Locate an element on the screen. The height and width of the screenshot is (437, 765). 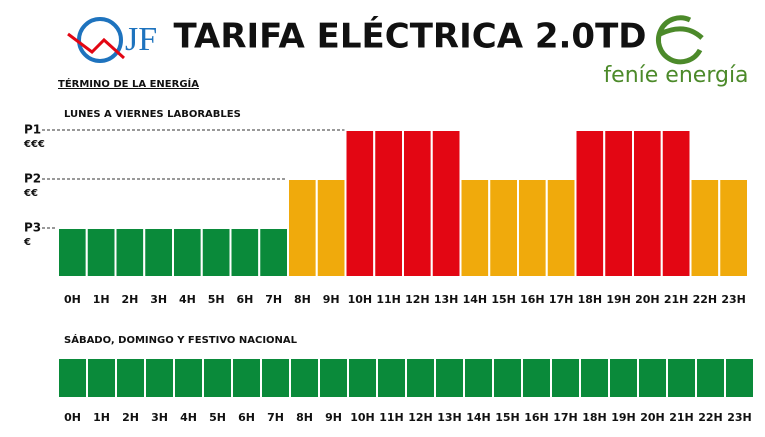
y-tick-sublabel: €€ is located at coordinates (30, 193).